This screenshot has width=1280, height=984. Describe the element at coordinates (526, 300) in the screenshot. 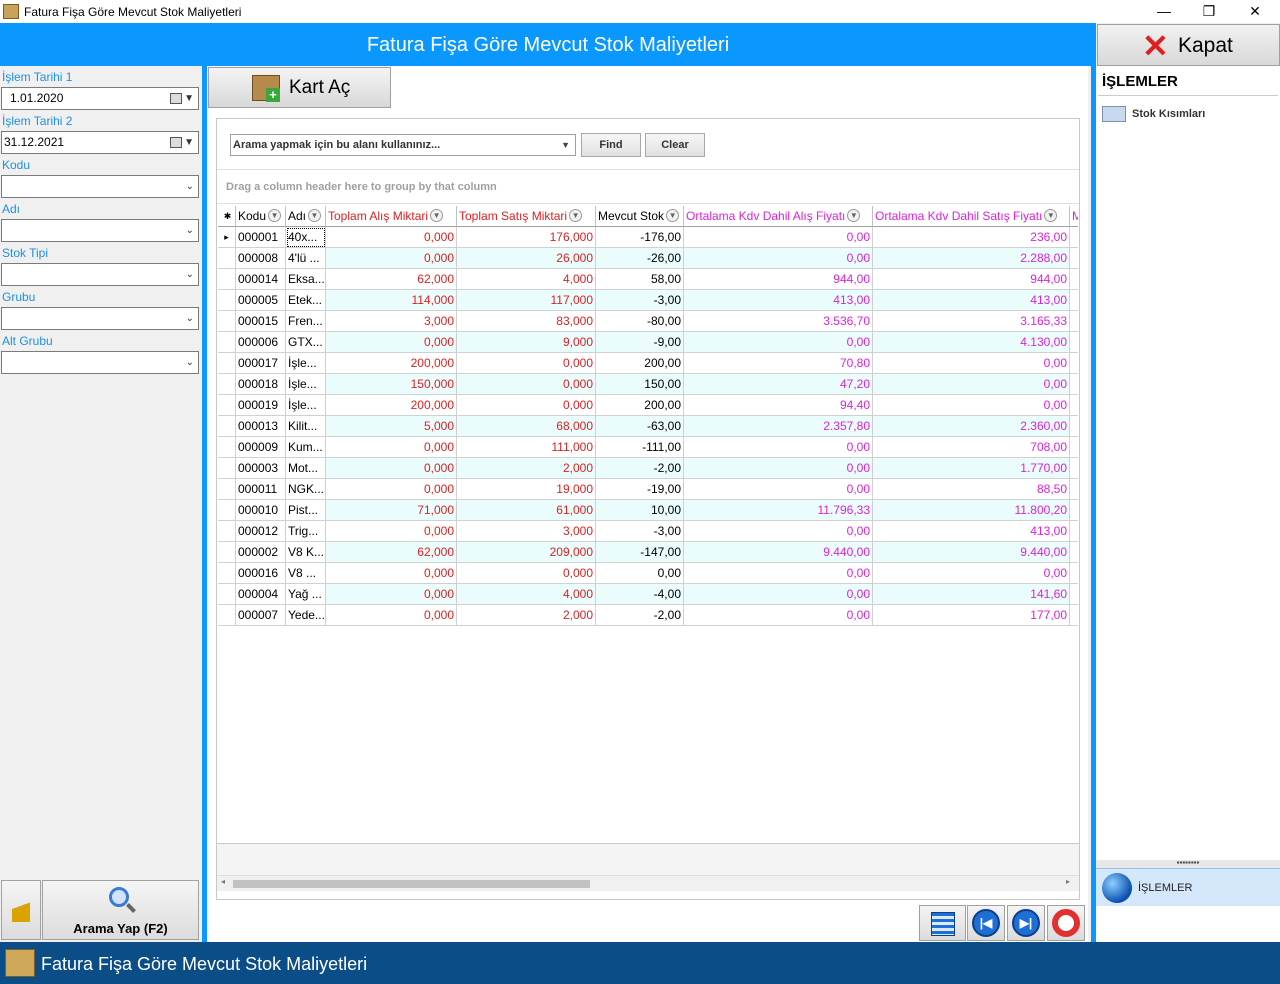

I see `table-cell-satis: 117,000` at that location.